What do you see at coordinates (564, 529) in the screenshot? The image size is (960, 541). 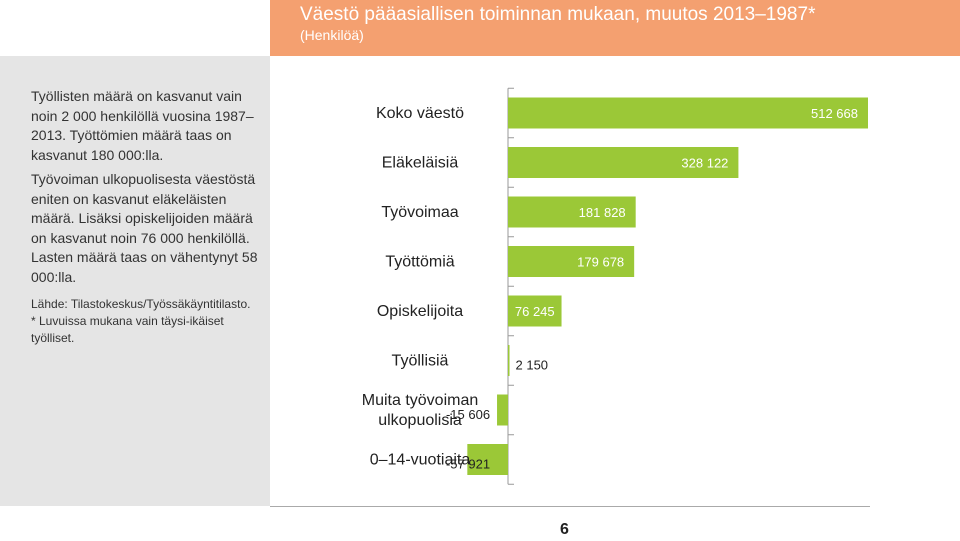 I see `page-number: 6` at bounding box center [564, 529].